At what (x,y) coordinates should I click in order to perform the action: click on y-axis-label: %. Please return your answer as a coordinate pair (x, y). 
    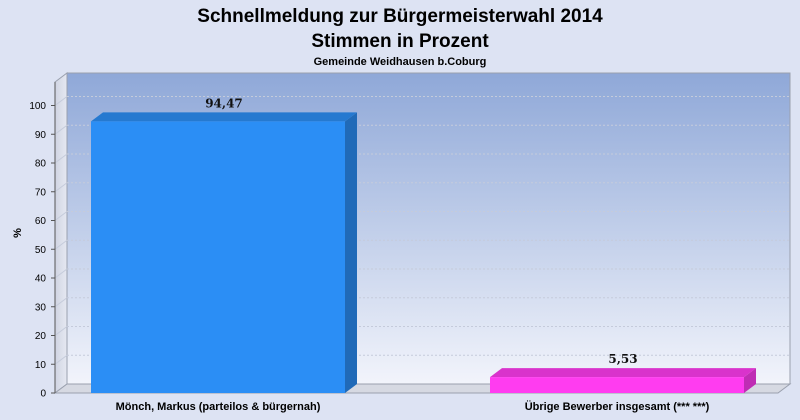
    Looking at the image, I should click on (18, 233).